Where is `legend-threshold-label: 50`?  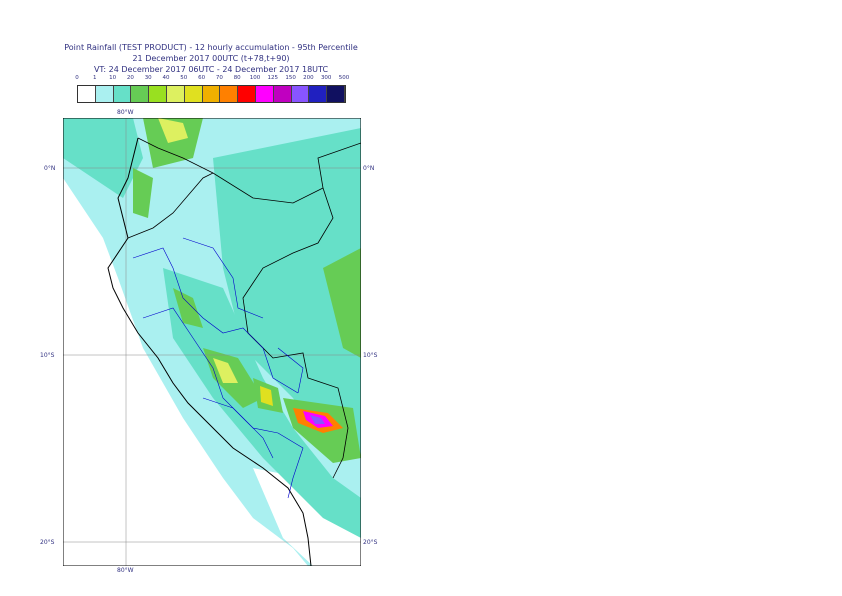
legend-threshold-label: 50 is located at coordinates (184, 78).